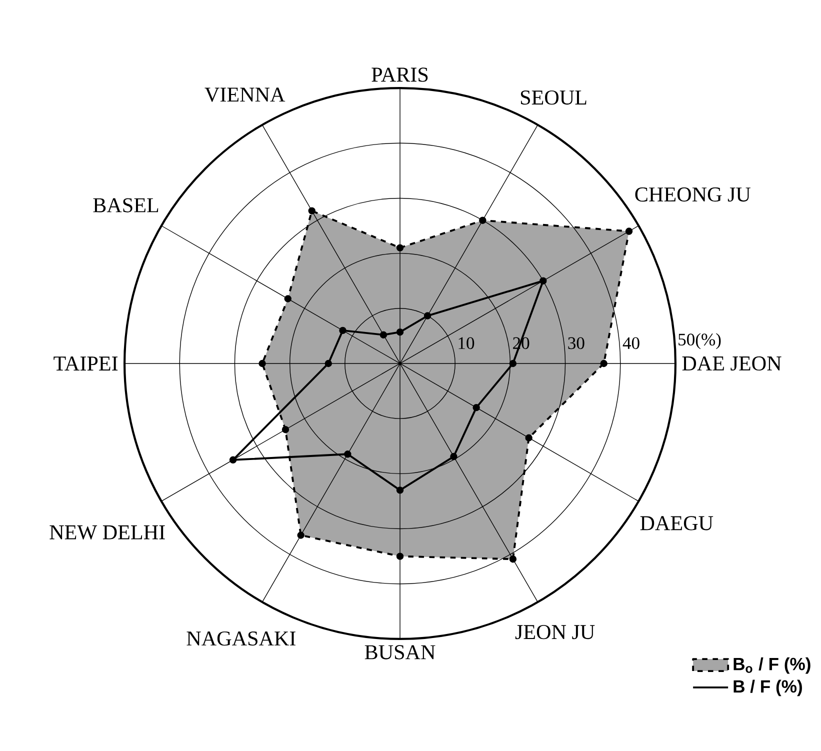 This screenshot has height=751, width=821. What do you see at coordinates (772, 665) in the screenshot?
I see `legend-label: B$_{o}$ / F (%)` at bounding box center [772, 665].